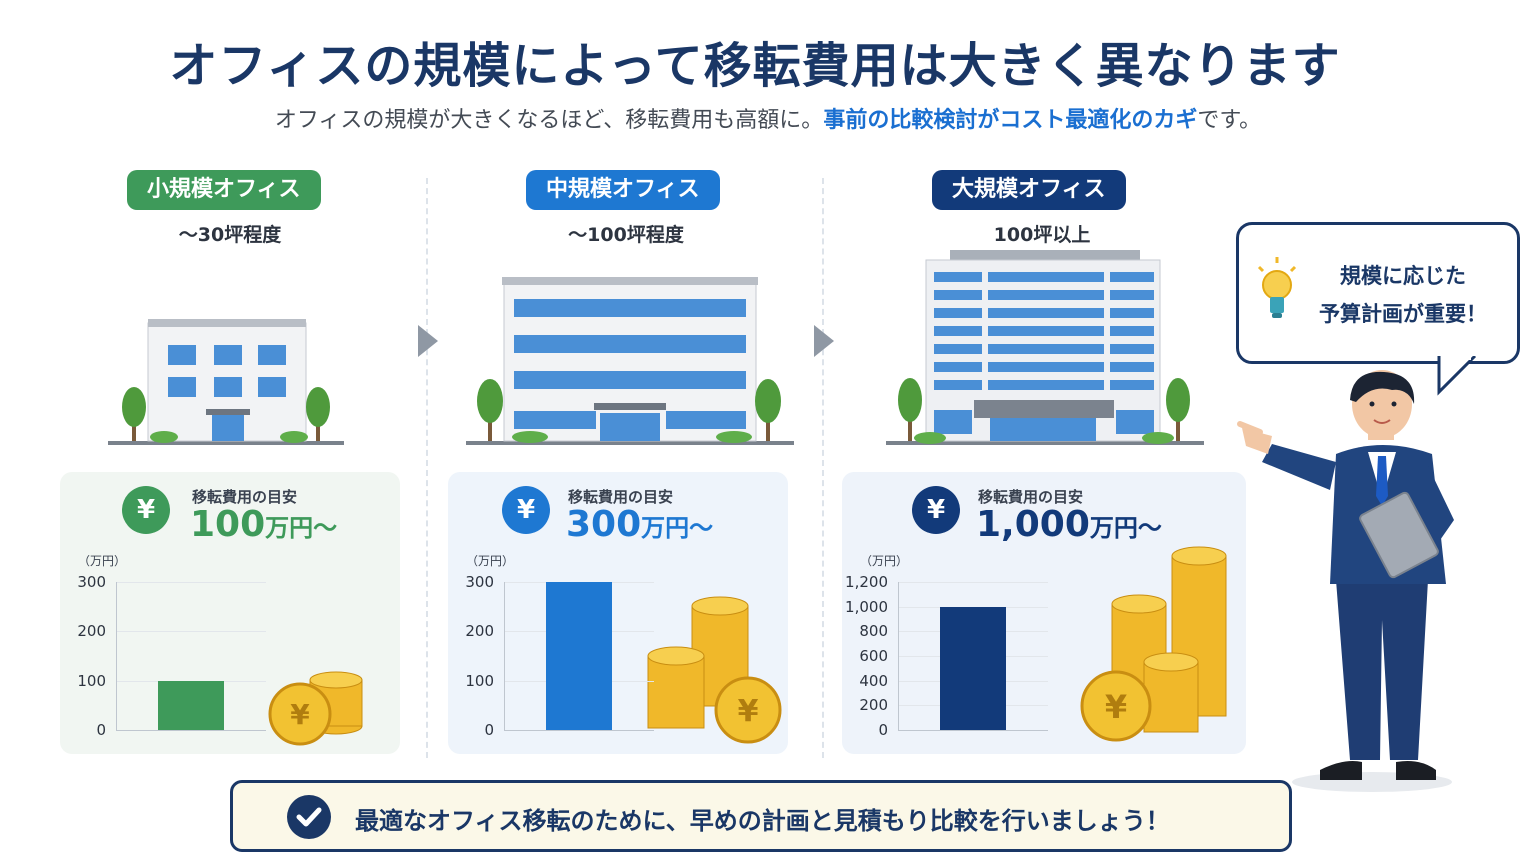 This screenshot has height=864, width=1536. I want to click on cost-number: 100, so click(228, 524).